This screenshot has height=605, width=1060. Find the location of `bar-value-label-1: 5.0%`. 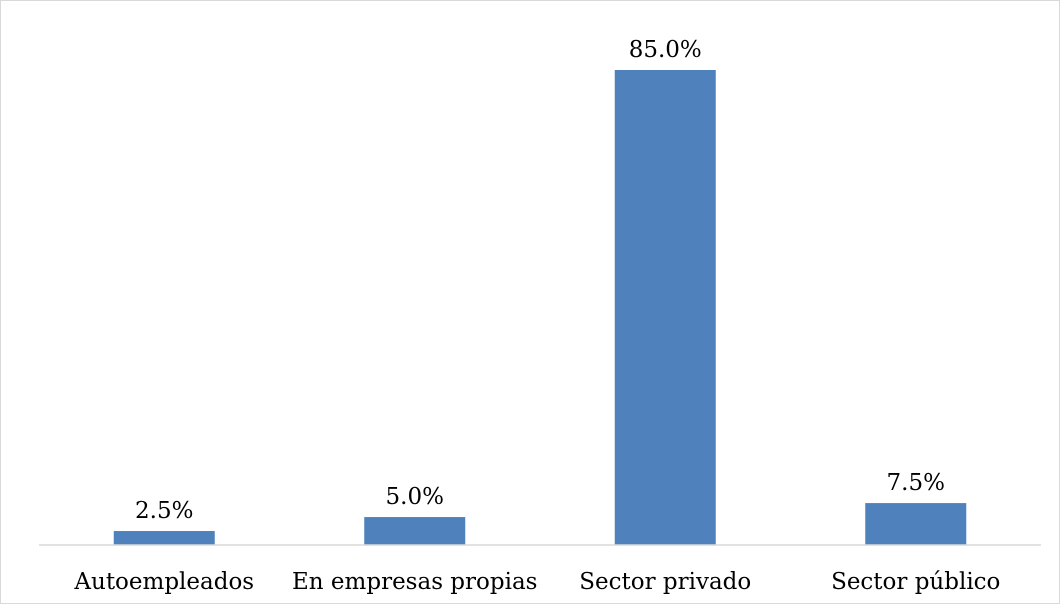

bar-value-label-1: 5.0% is located at coordinates (415, 497).